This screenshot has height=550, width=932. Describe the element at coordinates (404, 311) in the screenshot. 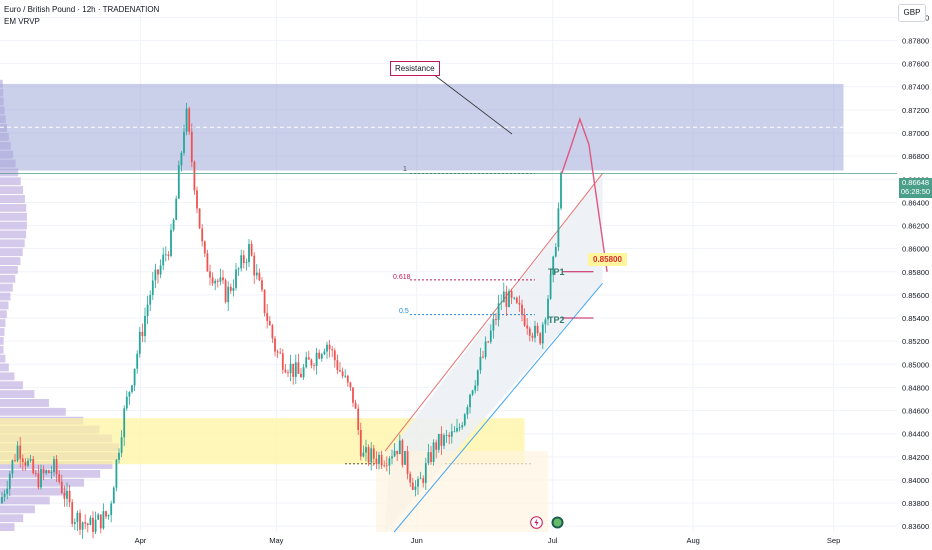

I see `fib-level-05: 0.5` at that location.